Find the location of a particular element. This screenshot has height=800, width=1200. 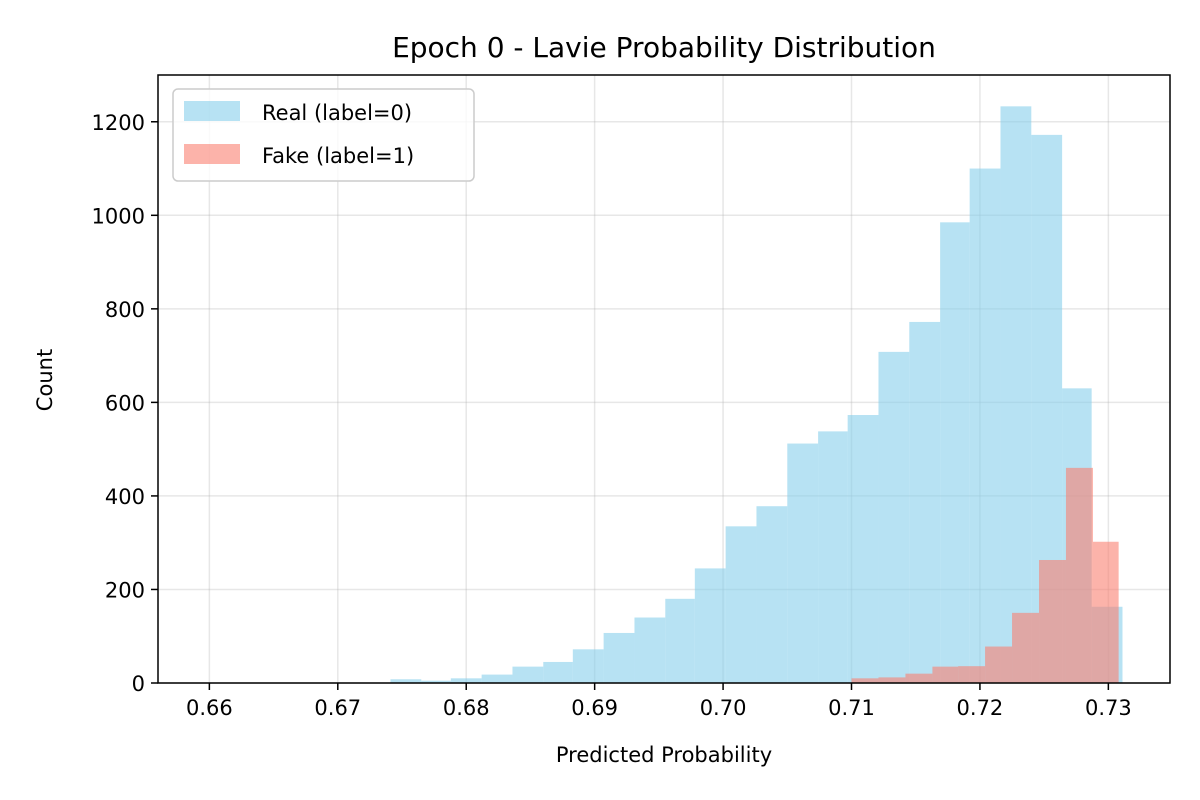

y-axis-label: Count is located at coordinates (45, 380).